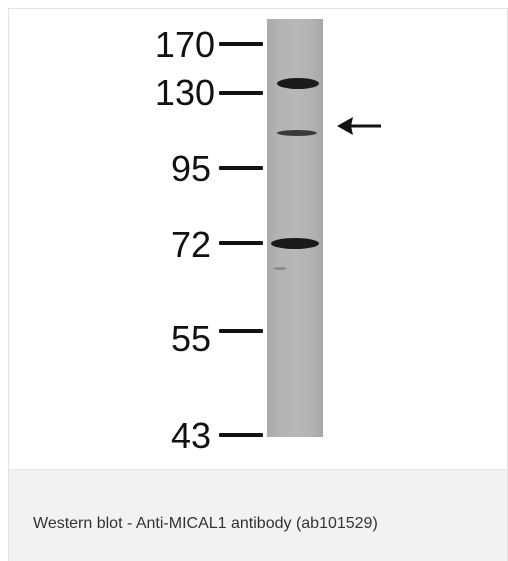 This screenshot has height=561, width=508. Describe the element at coordinates (190, 338) in the screenshot. I see `marker-label-55: 55` at that location.